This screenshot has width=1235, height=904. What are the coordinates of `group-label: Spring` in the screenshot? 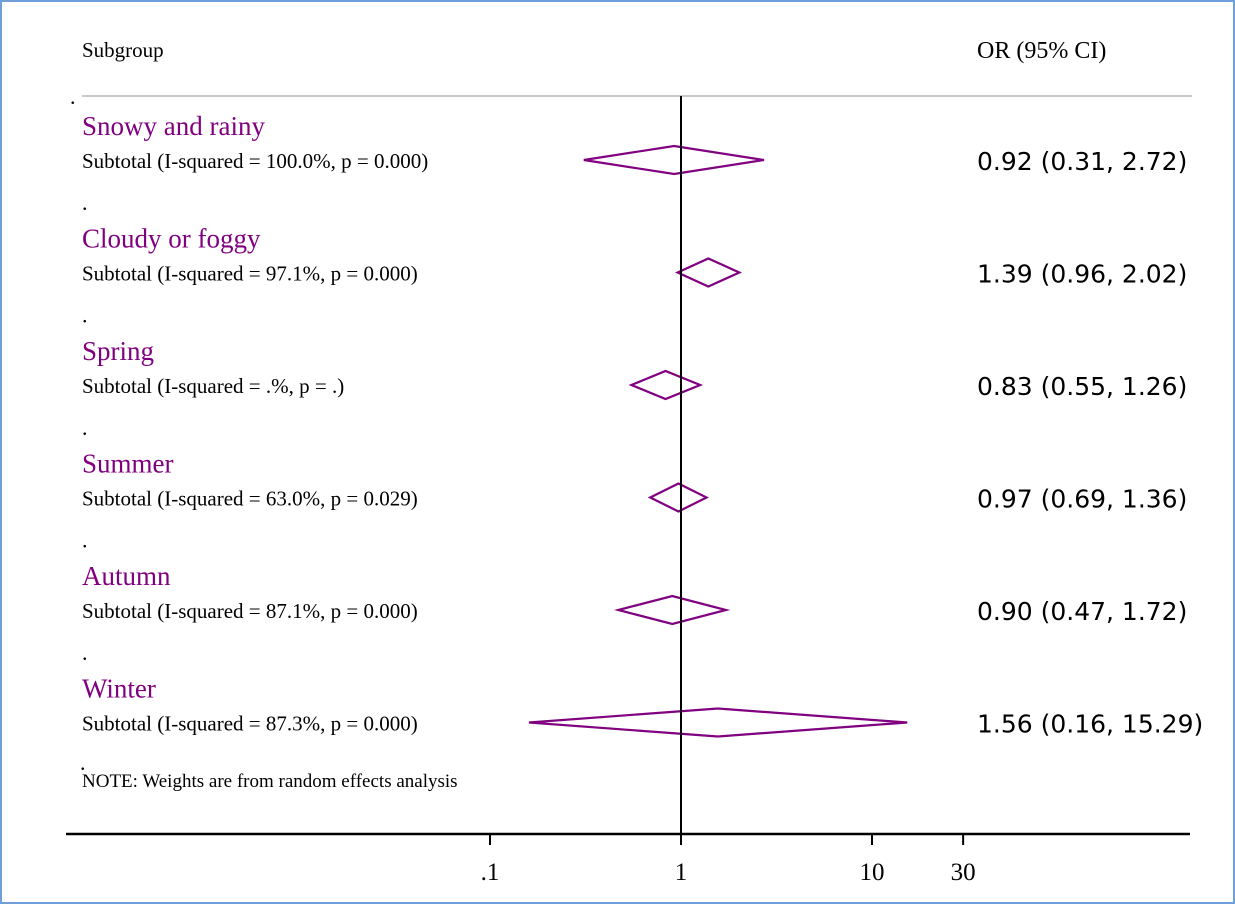 It's located at (118, 351).